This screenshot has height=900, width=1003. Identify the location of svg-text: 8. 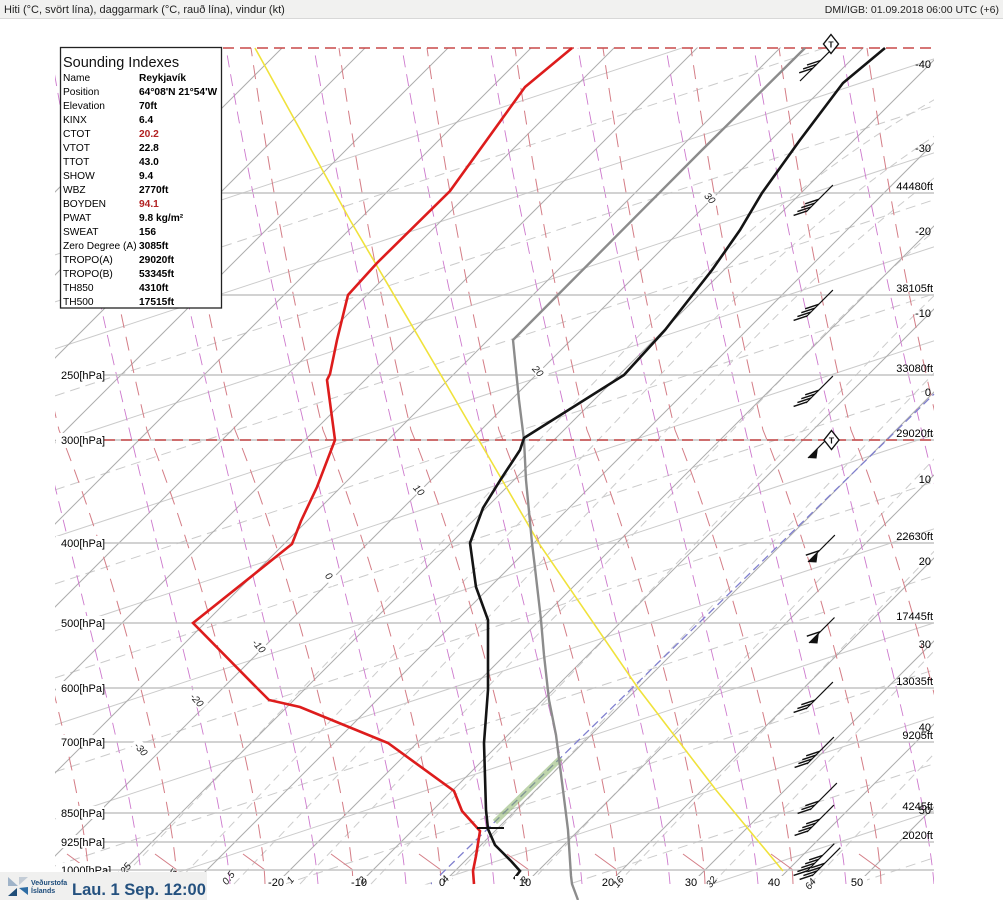
(525, 881).